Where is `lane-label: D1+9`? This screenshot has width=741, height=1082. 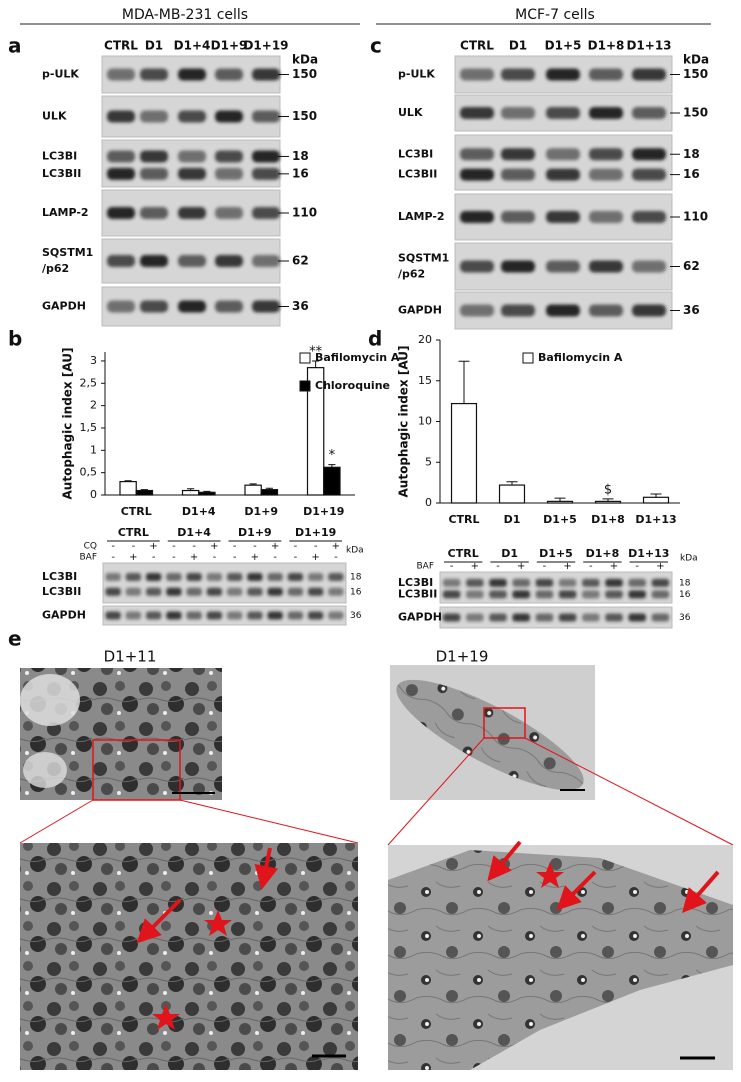 lane-label: D1+9 is located at coordinates (229, 46).